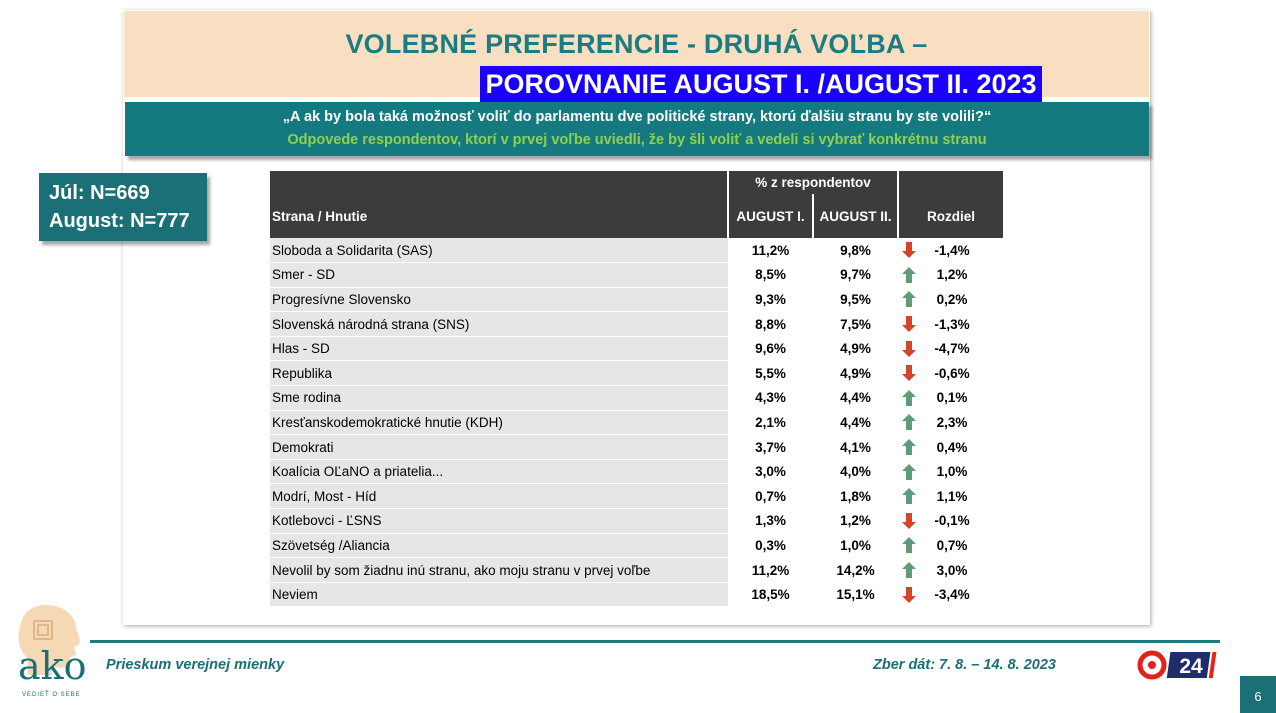 The width and height of the screenshot is (1276, 713). What do you see at coordinates (855, 251) in the screenshot?
I see `value-august-2: 9,8%` at bounding box center [855, 251].